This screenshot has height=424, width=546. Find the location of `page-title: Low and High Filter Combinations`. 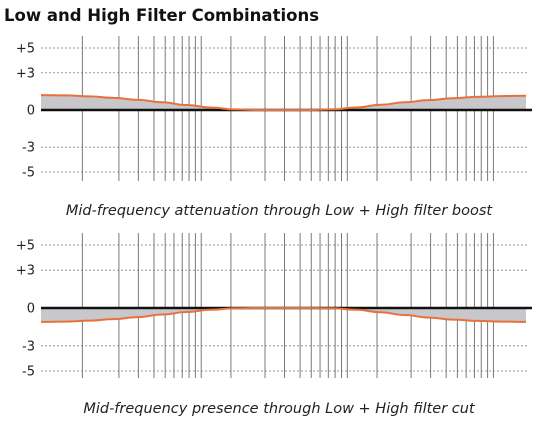

page-title: Low and High Filter Combinations is located at coordinates (162, 15).